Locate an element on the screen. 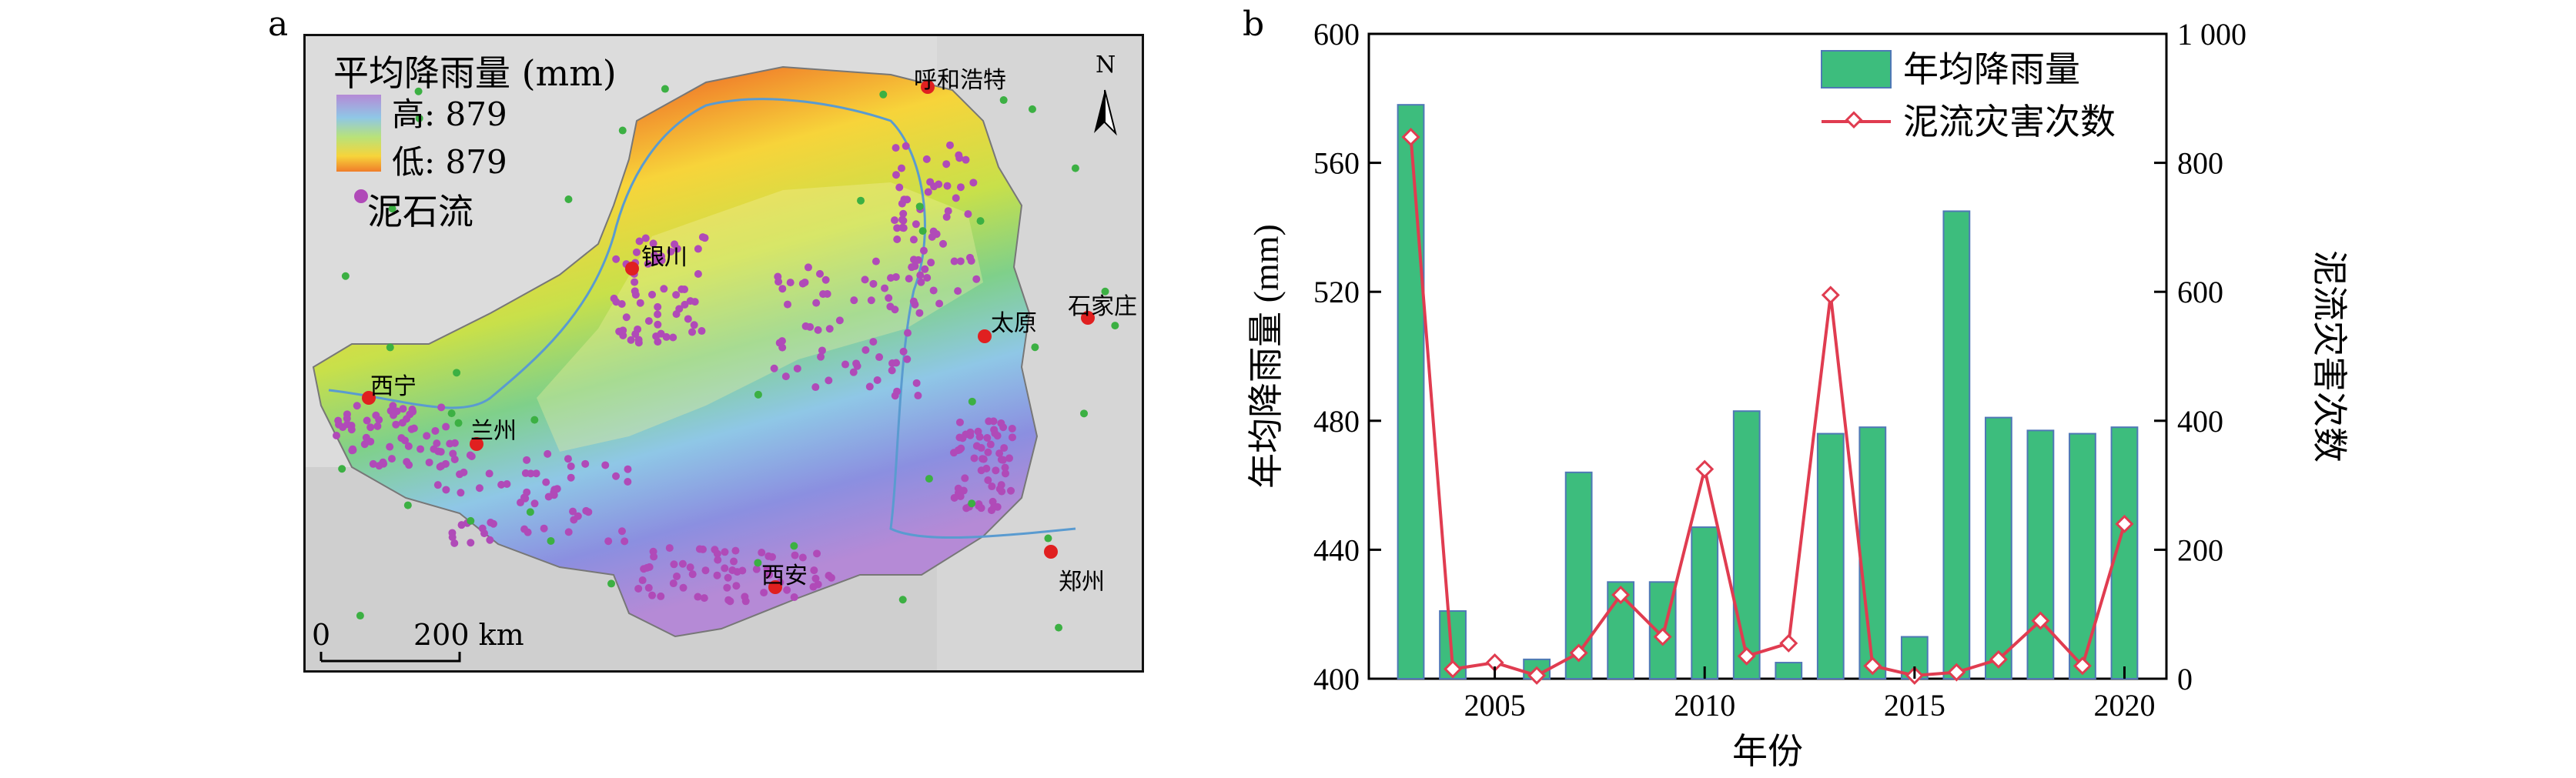 The width and height of the screenshot is (2576, 778). city-label-hohhot: 呼和浩特 is located at coordinates (960, 80).